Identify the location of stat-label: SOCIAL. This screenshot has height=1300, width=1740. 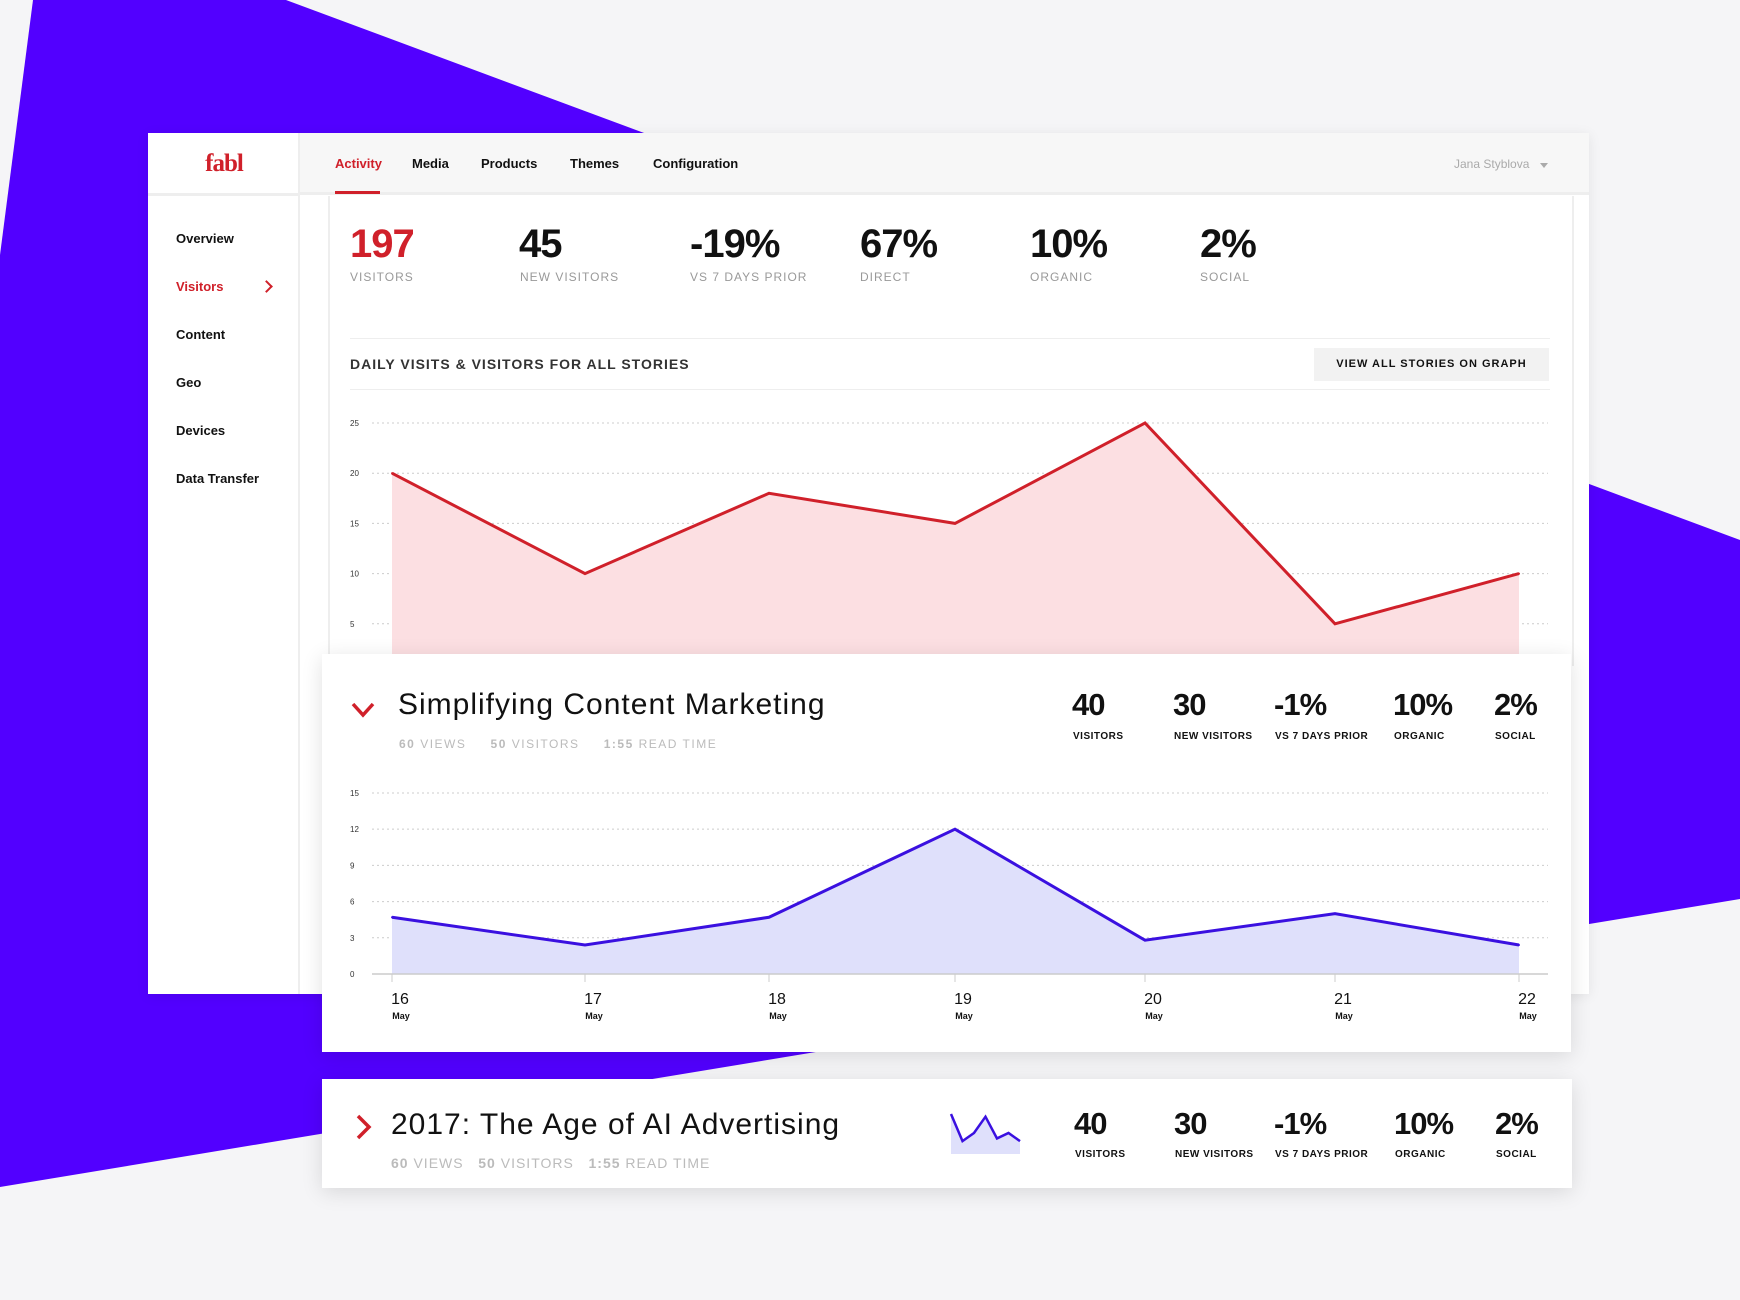
(1225, 277).